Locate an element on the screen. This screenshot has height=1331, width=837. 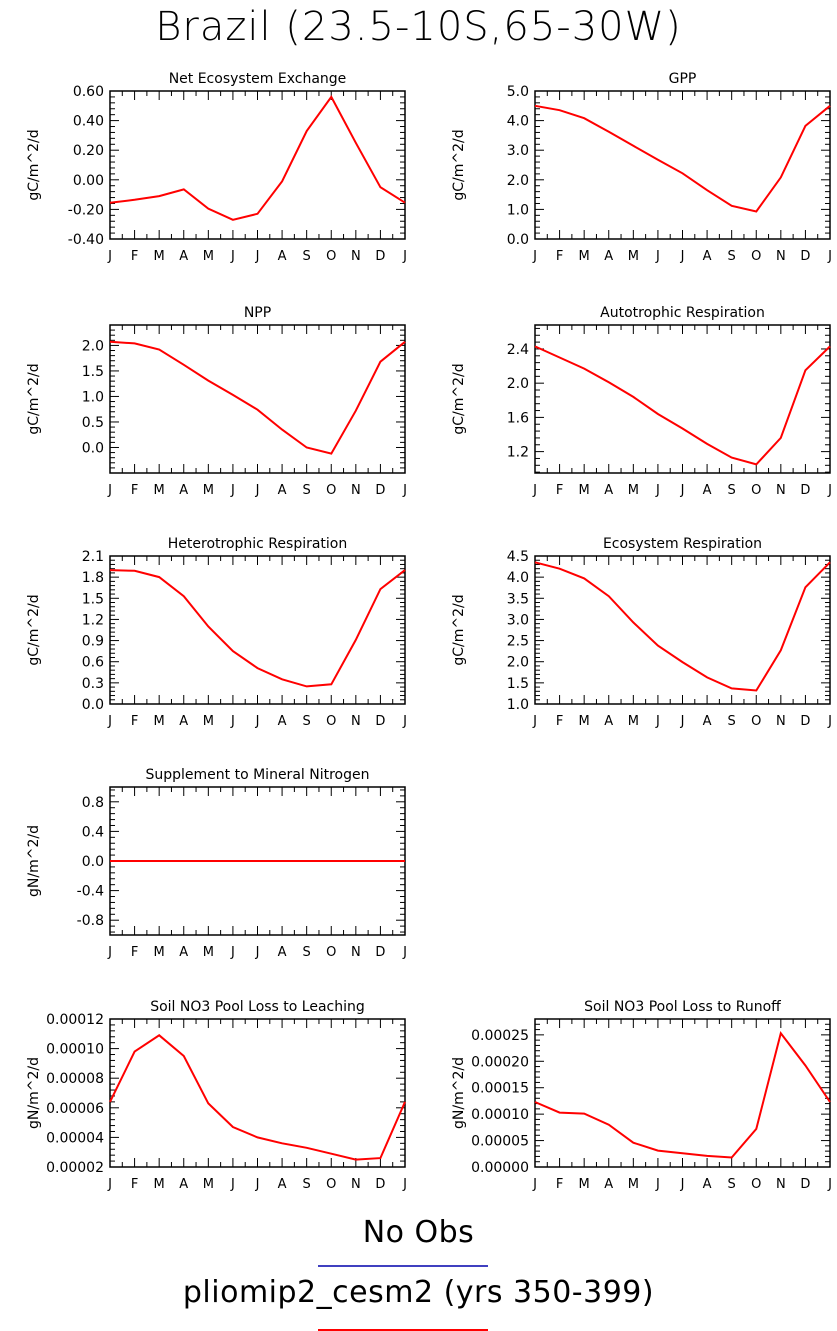
y-tick-label: 1.6 is located at coordinates (518, 418).